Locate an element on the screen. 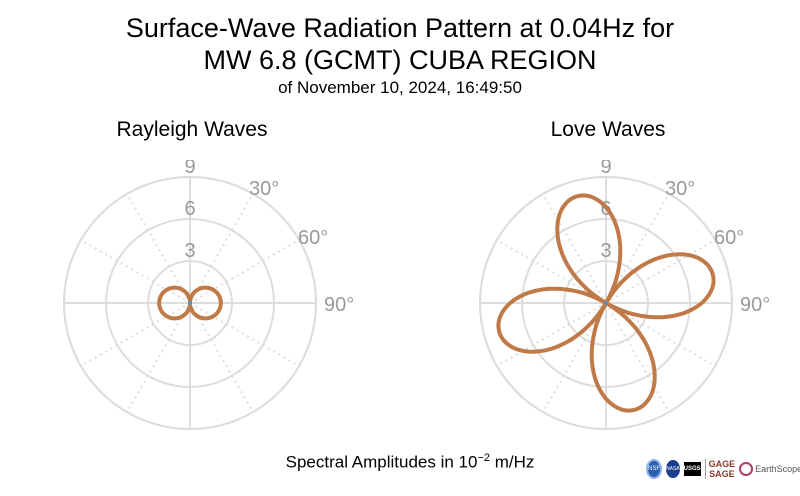  footer-unit-base: 10 is located at coordinates (468, 462).